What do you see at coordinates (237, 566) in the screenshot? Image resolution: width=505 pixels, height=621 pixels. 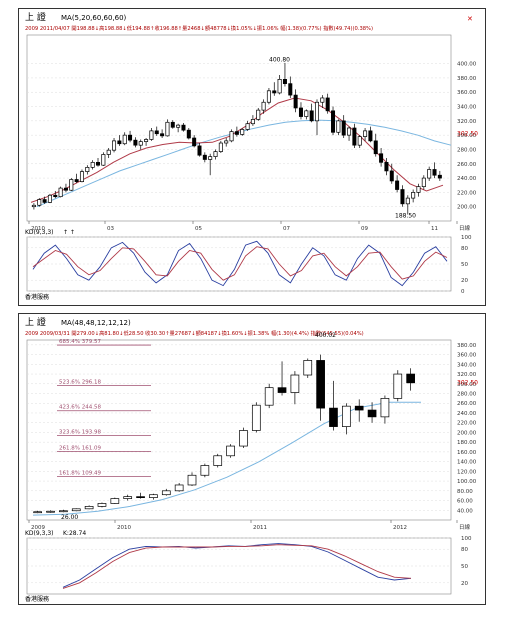 I see `kd-series-2-D` at bounding box center [237, 566].